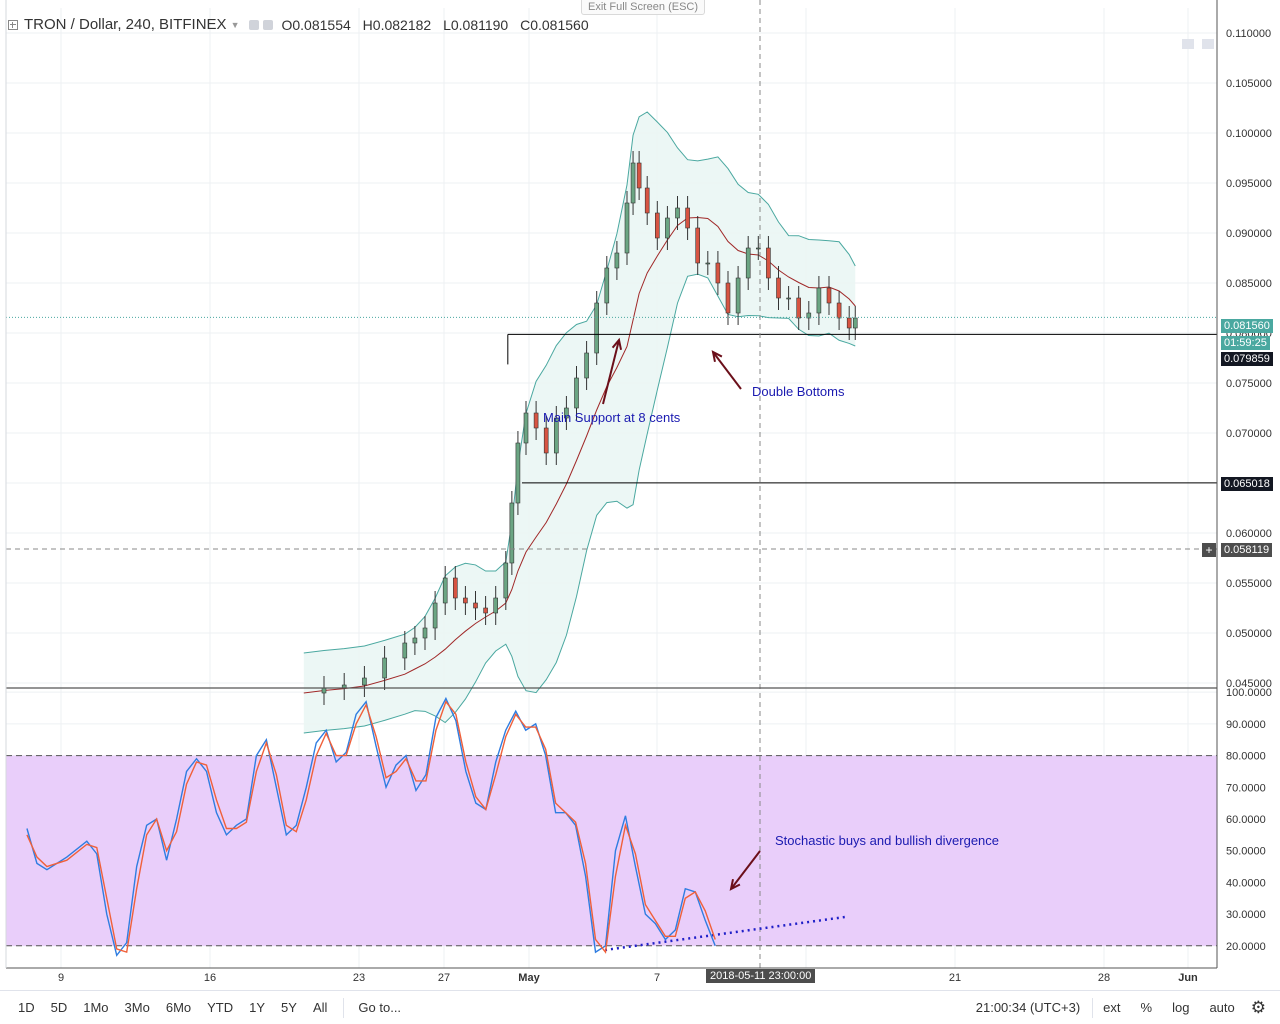 The width and height of the screenshot is (1280, 1024). Describe the element at coordinates (617, 343) in the screenshot. I see `support-arrow-head` at that location.